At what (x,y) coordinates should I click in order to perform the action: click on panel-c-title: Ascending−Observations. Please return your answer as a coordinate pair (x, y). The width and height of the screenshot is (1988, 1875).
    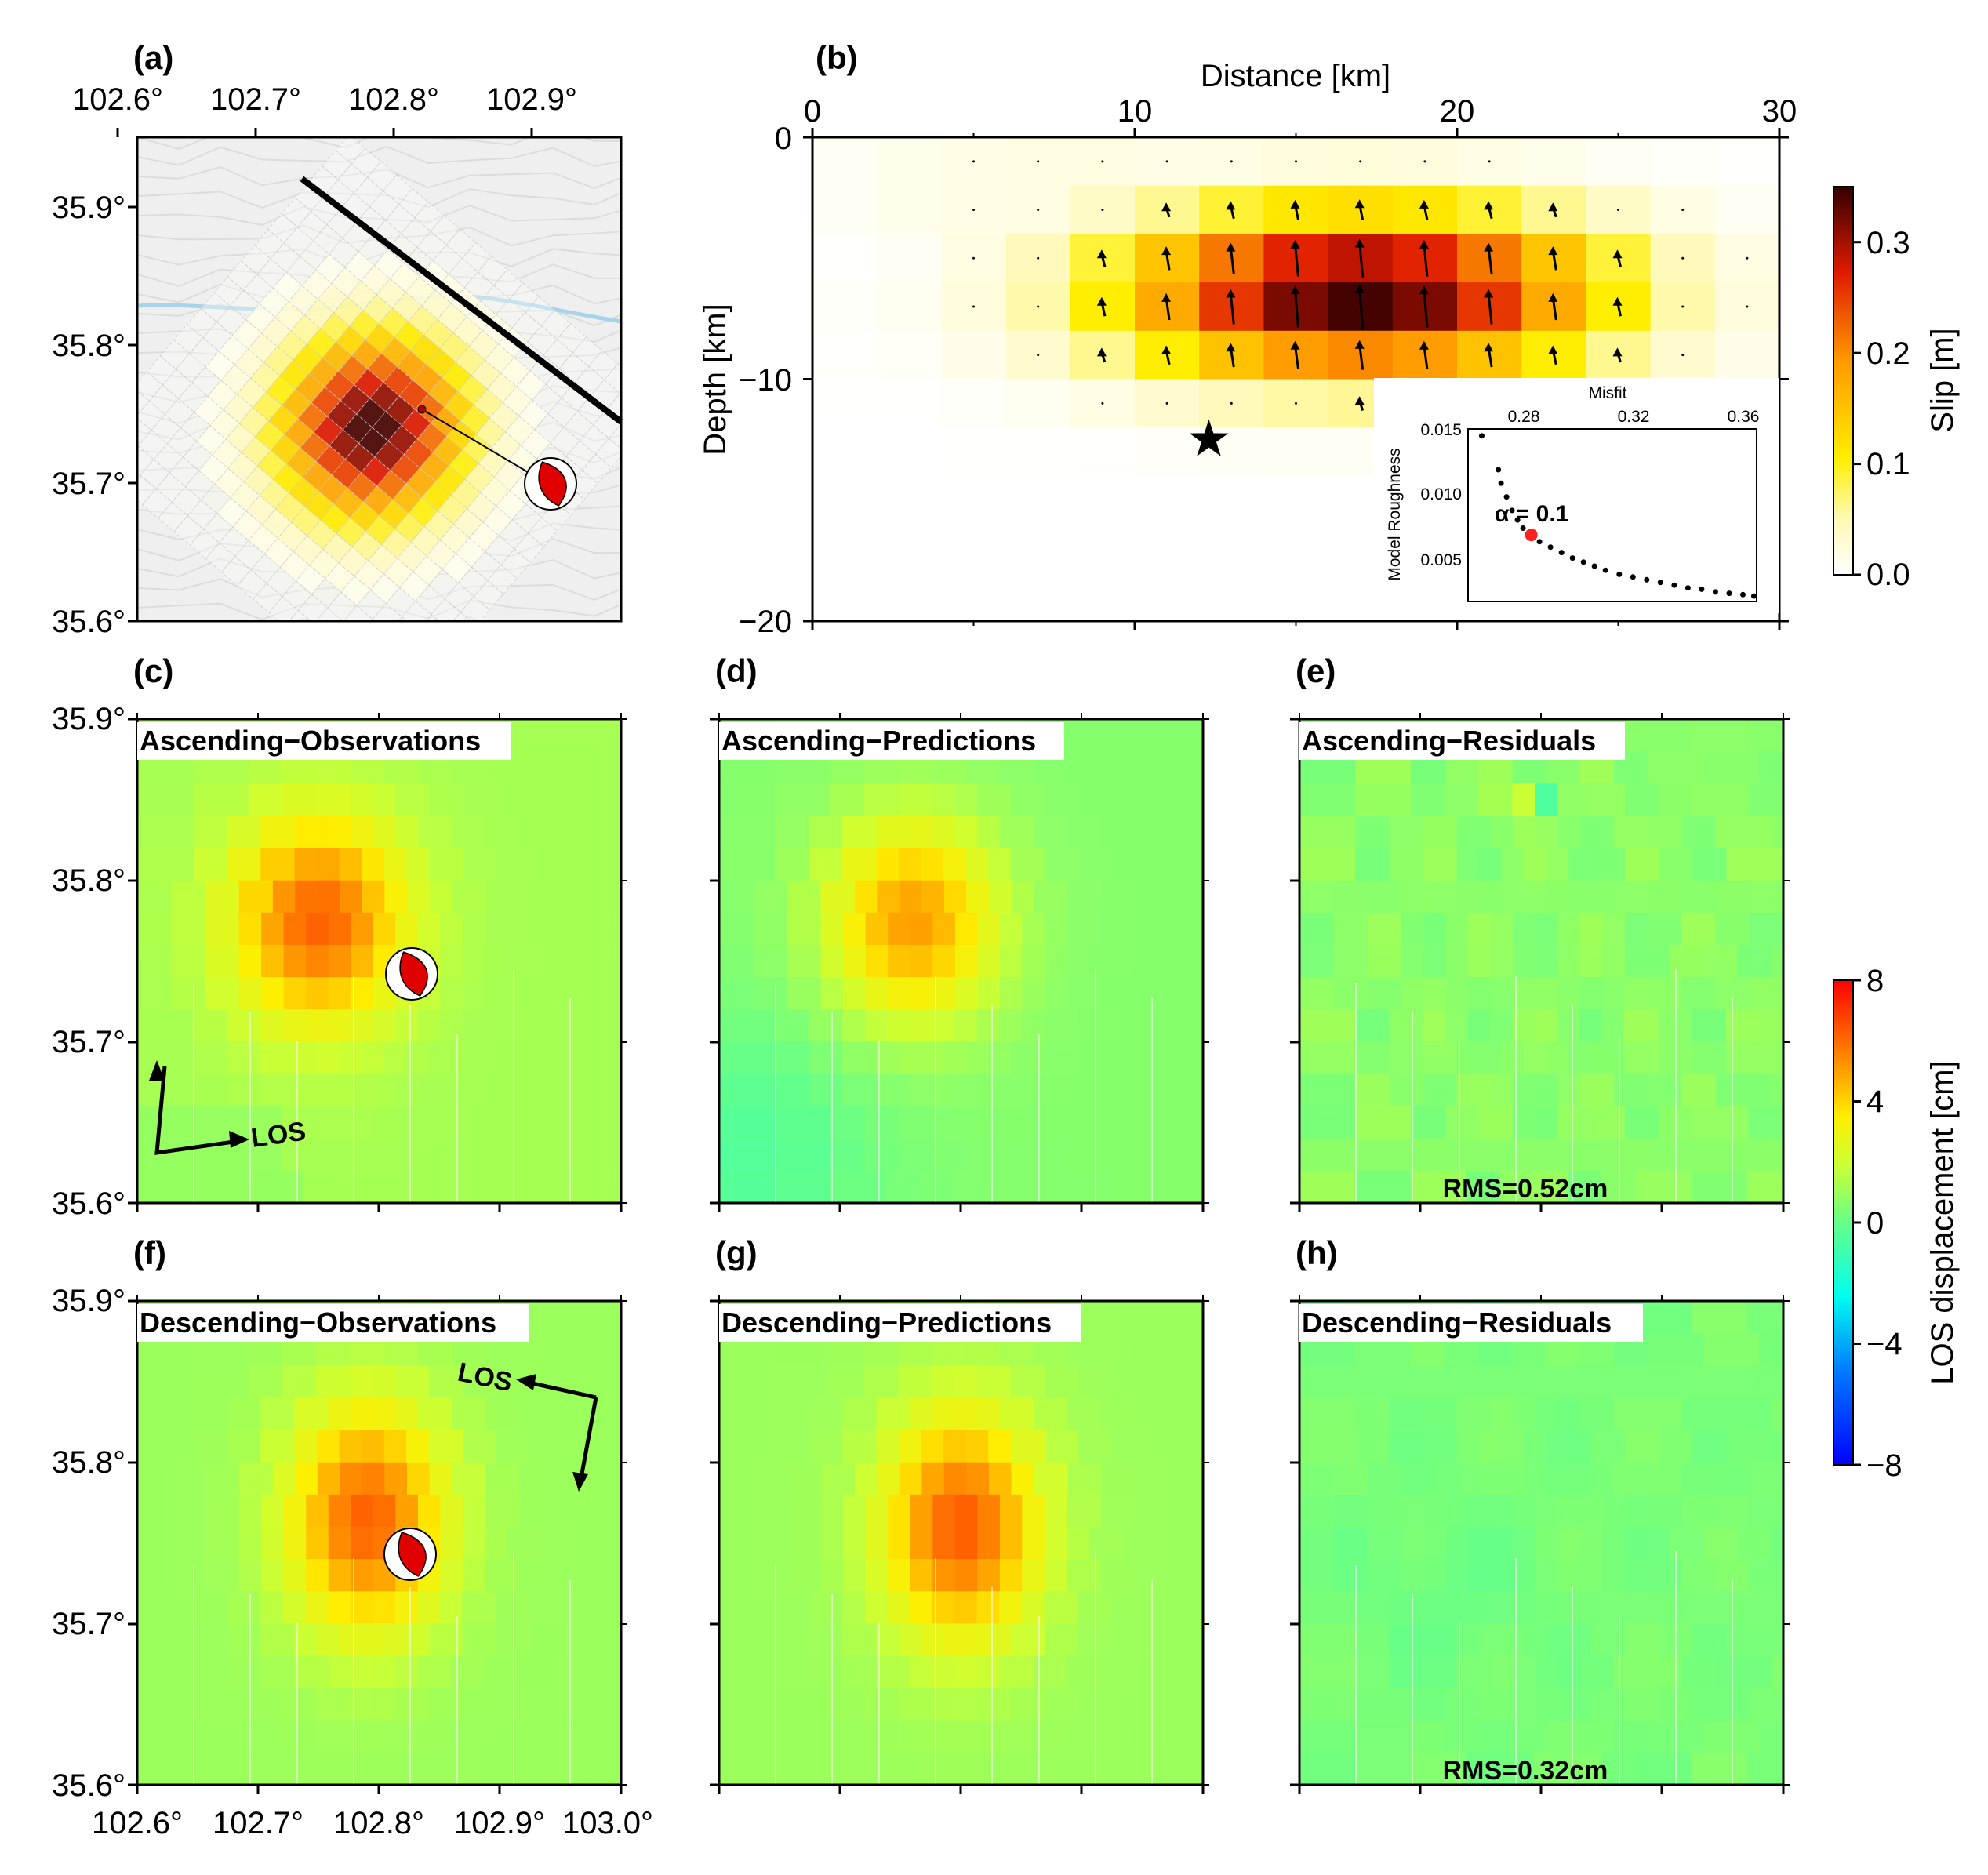
    Looking at the image, I should click on (310, 741).